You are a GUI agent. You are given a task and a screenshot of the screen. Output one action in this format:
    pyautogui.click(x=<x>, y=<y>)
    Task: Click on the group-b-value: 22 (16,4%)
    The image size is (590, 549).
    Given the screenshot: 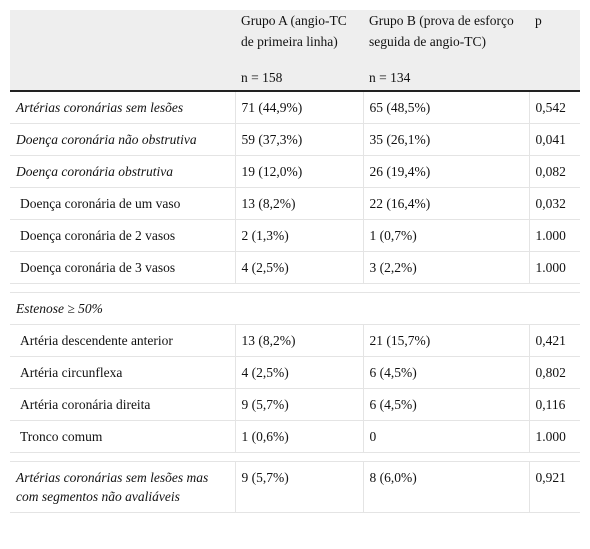 What is the action you would take?
    pyautogui.click(x=445, y=203)
    